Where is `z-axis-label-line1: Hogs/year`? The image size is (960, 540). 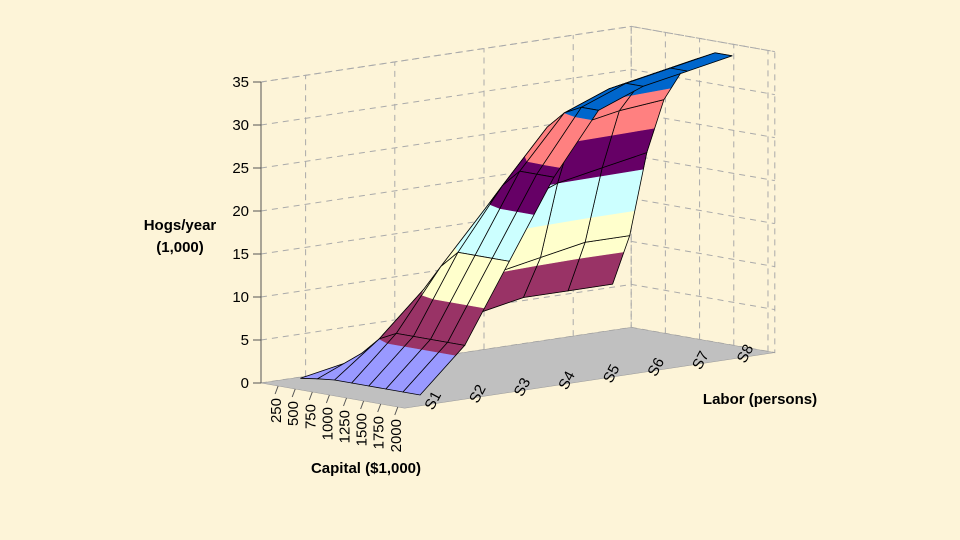
z-axis-label-line1: Hogs/year is located at coordinates (180, 225).